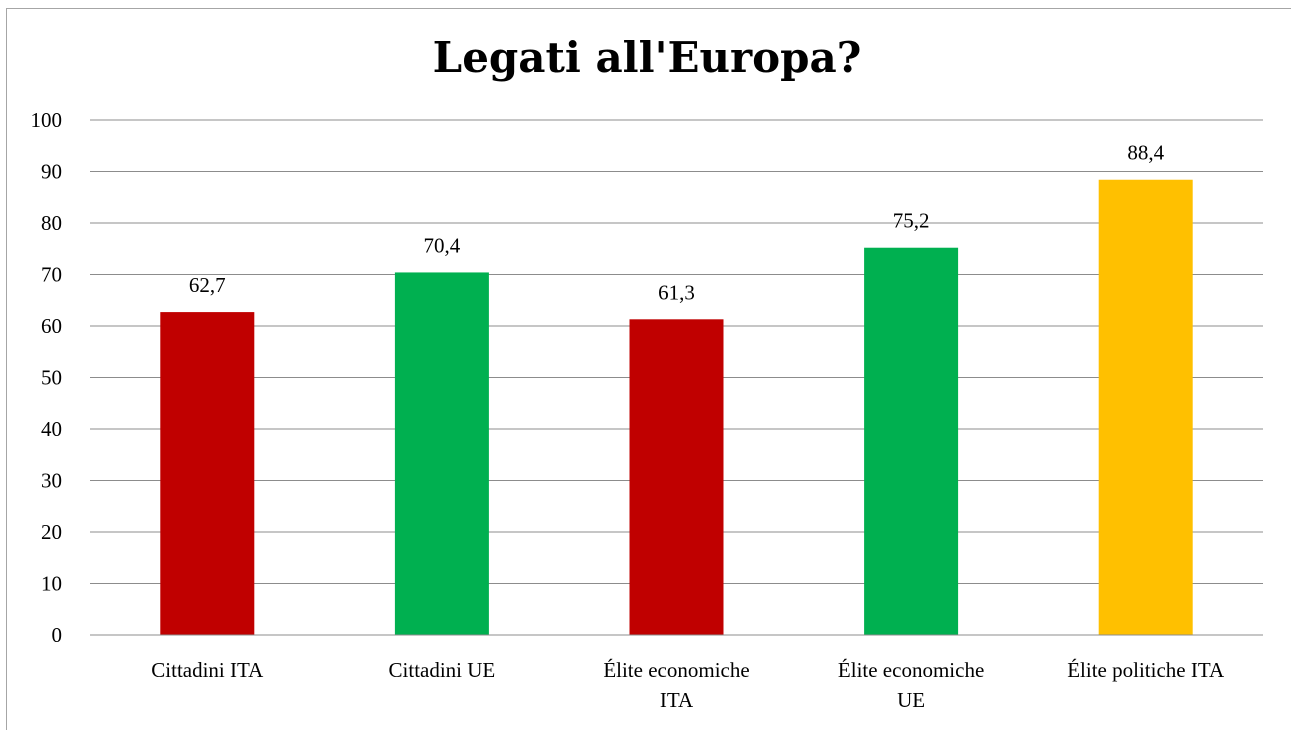 The image size is (1291, 731). I want to click on data-label: 88,4, so click(1145, 153).